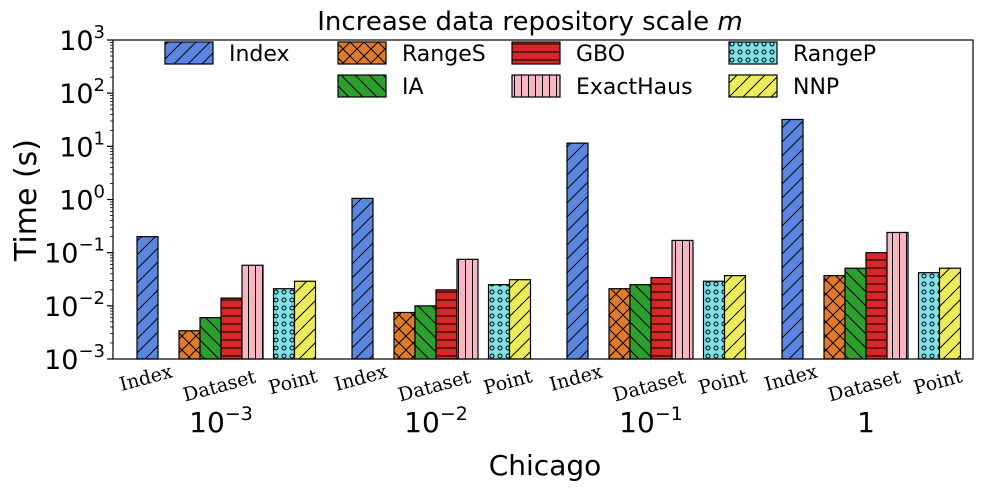 This screenshot has width=981, height=494. Describe the element at coordinates (221, 421) in the screenshot. I see `group-label: 10−3` at that location.